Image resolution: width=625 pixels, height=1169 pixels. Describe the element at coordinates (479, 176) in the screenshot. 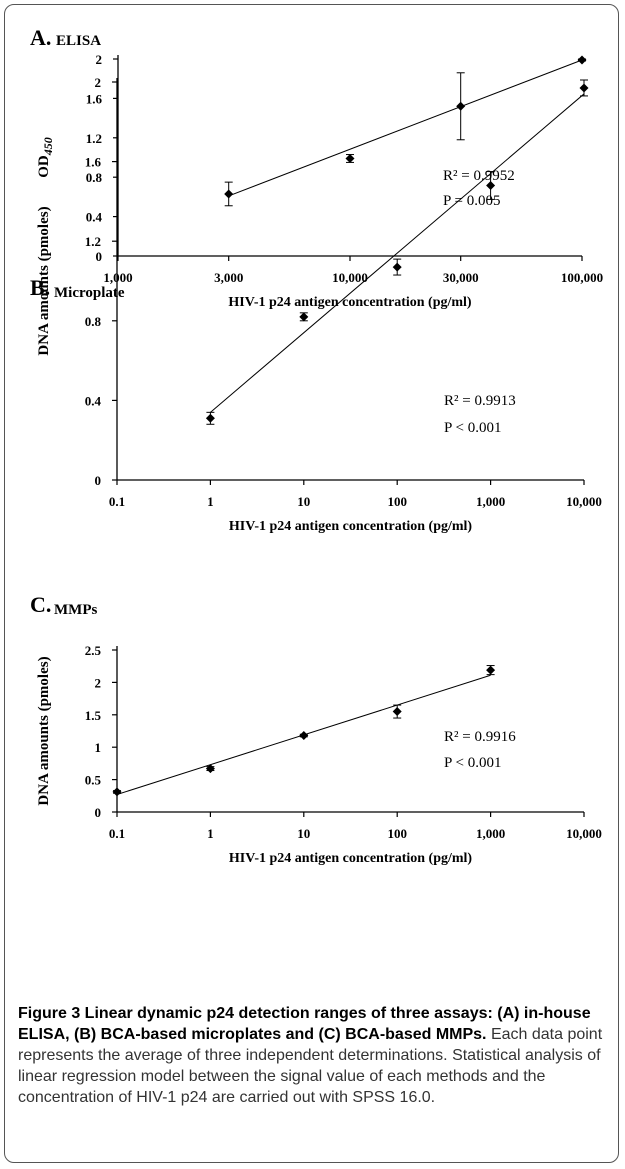

I see `r-squared-label: R² = 0.9952` at that location.